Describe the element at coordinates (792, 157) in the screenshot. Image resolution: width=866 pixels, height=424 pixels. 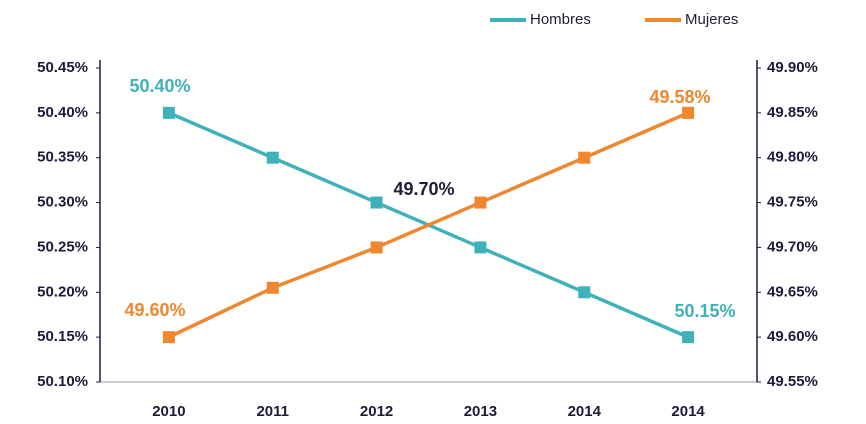
I see `y2-tick-label: 49.80%` at that location.